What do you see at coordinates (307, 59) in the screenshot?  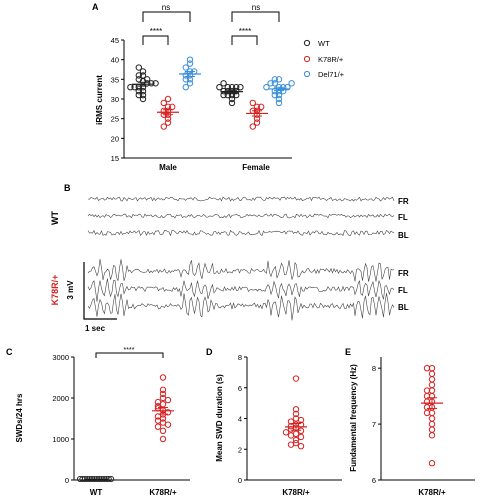 I see `legend-marker-k78r` at bounding box center [307, 59].